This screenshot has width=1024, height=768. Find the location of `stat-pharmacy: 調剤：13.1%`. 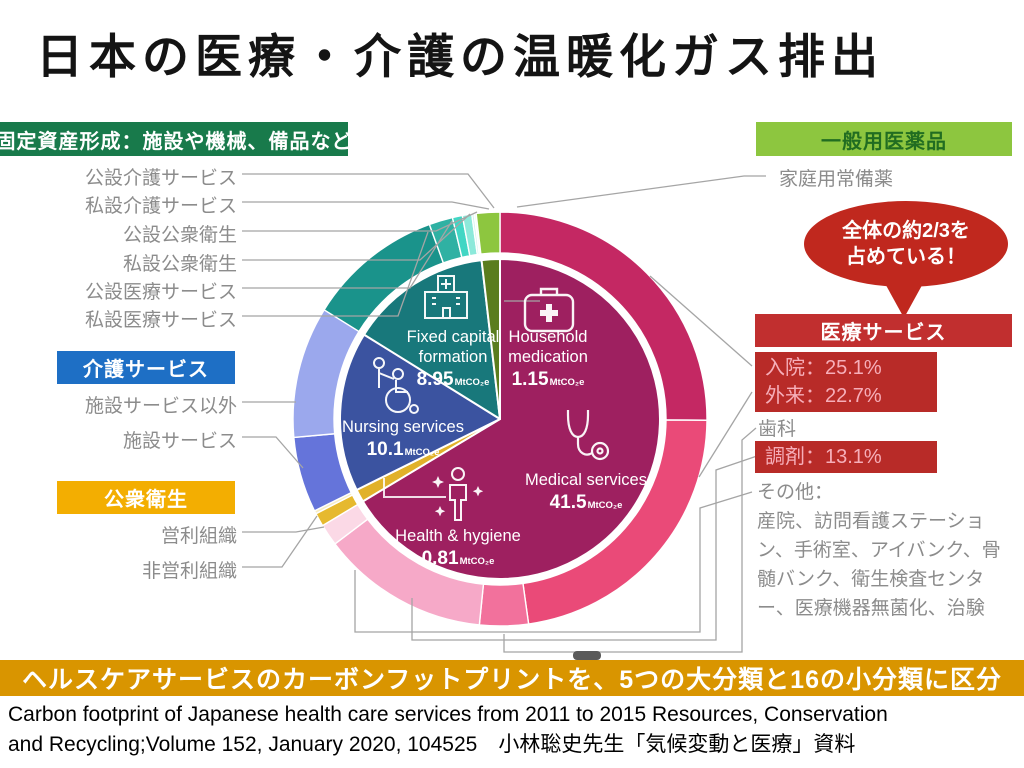

stat-pharmacy: 調剤：13.1% is located at coordinates (846, 457).